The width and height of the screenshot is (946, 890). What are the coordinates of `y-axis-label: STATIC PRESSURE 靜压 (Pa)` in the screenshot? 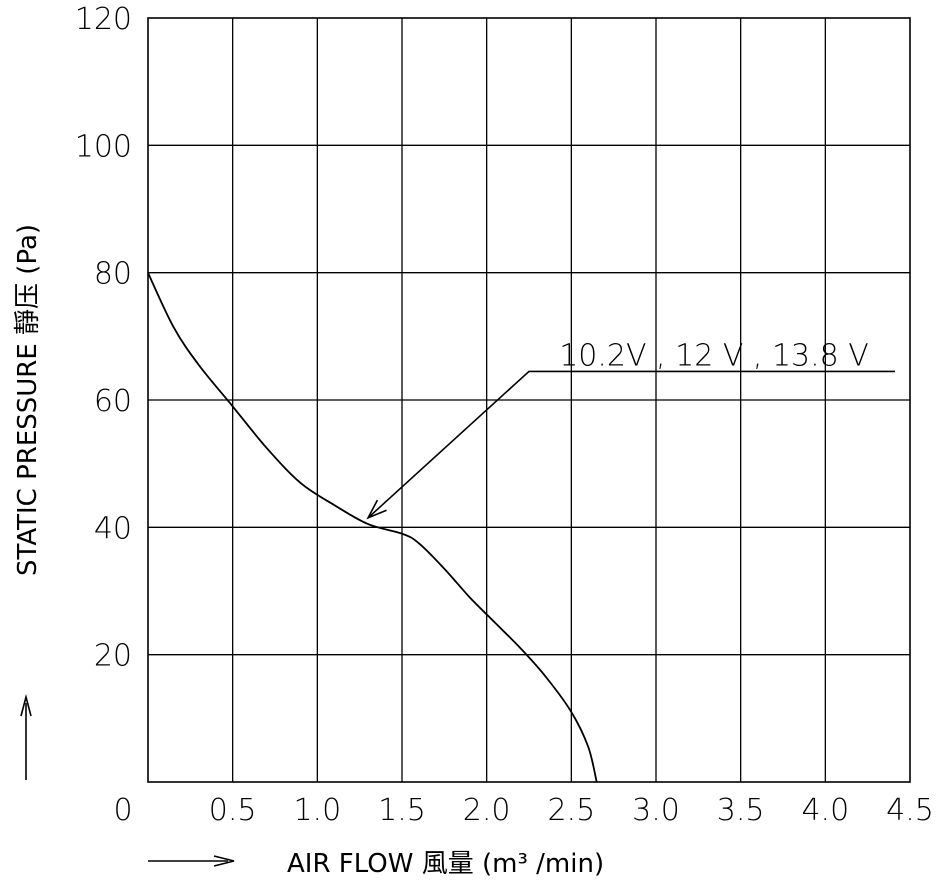 It's located at (28, 400).